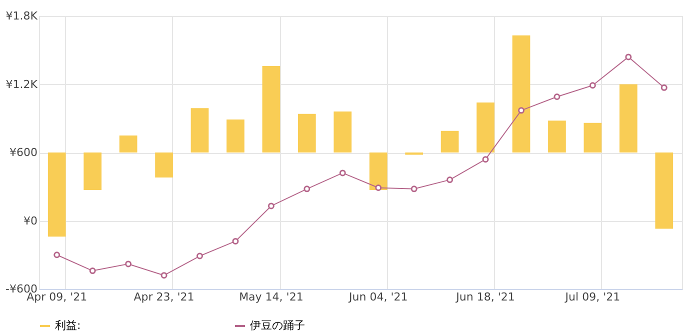 This screenshot has height=336, width=688. I want to click on legend-label: 伊豆の踊子, so click(277, 325).